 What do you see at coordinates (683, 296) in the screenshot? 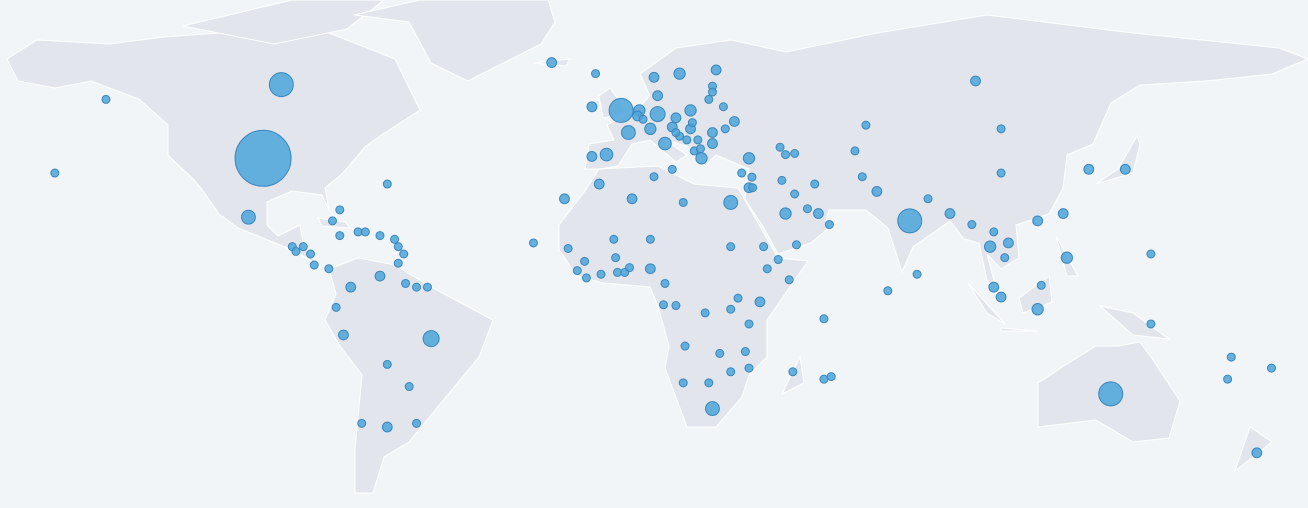
I see `africa` at bounding box center [683, 296].